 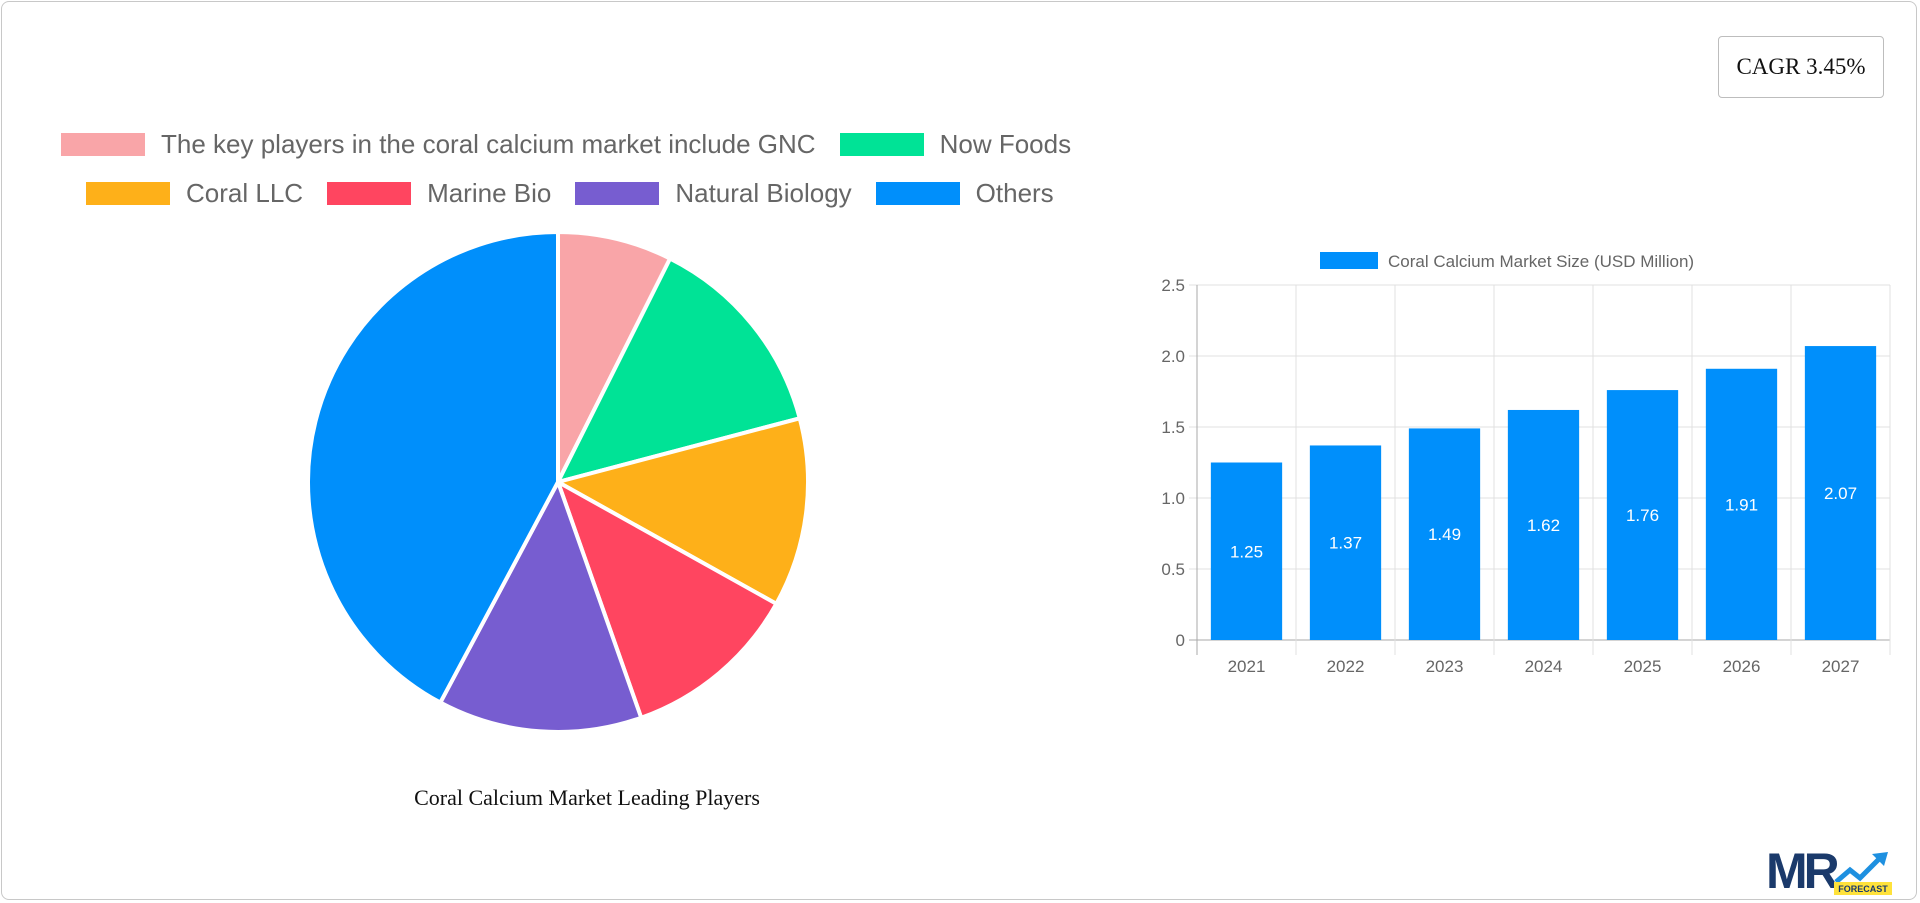 What do you see at coordinates (1445, 666) in the screenshot?
I see `x-tick-label: 2023` at bounding box center [1445, 666].